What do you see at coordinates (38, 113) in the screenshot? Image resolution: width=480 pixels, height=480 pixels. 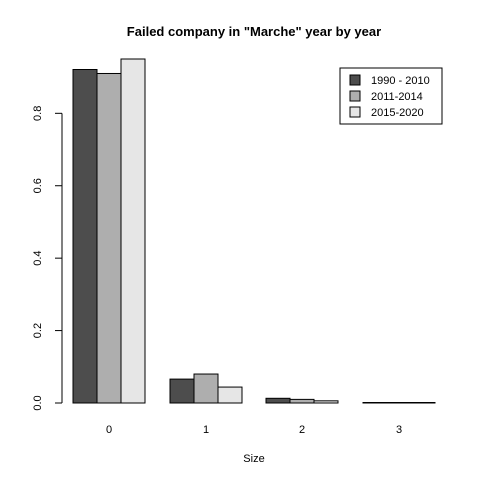 I see `y-tick-label: 0.8` at bounding box center [38, 113].